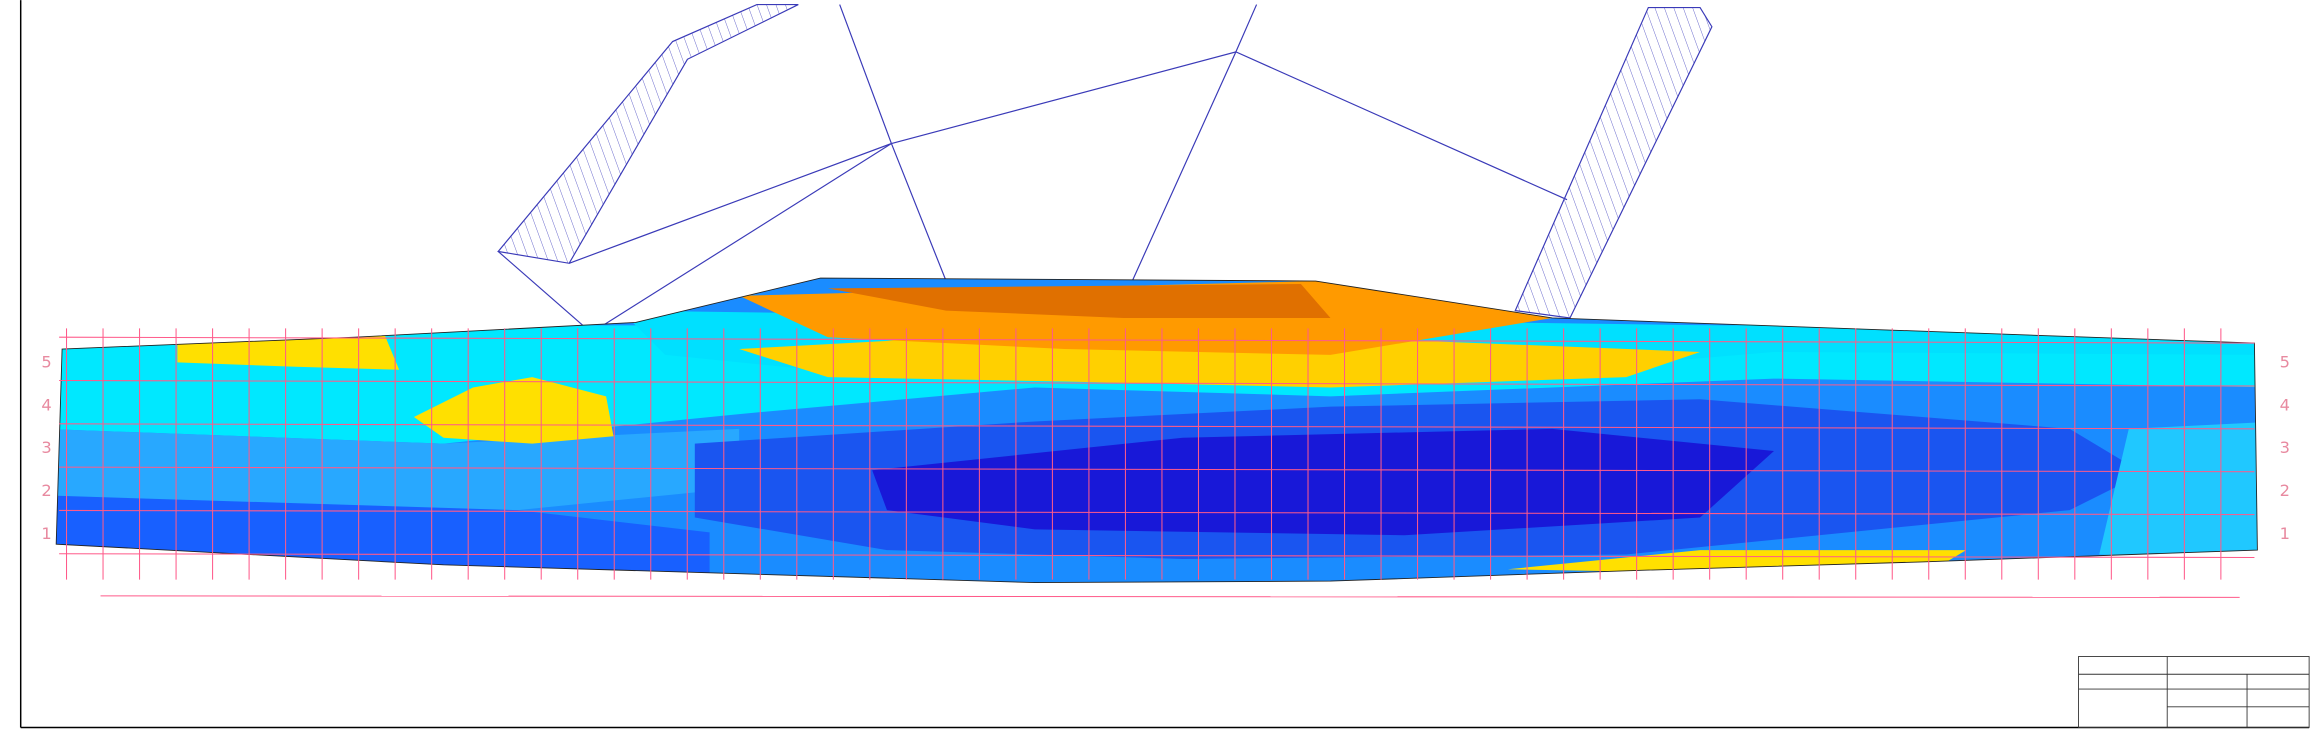 Image resolution: width=2318 pixels, height=735 pixels. Describe the element at coordinates (1613, 162) in the screenshot. I see `hatched-strip` at that location.